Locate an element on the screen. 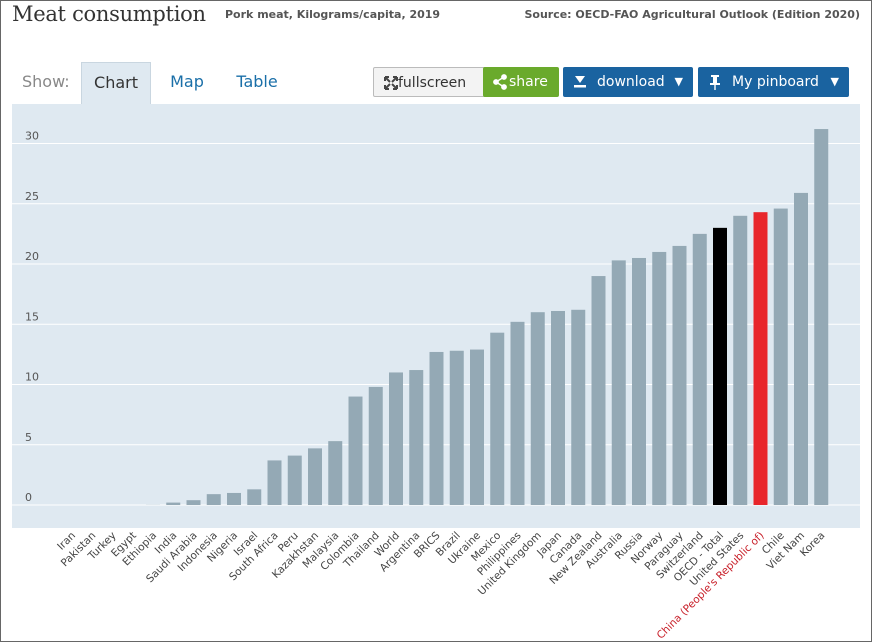  tab-map: Map is located at coordinates (187, 81).